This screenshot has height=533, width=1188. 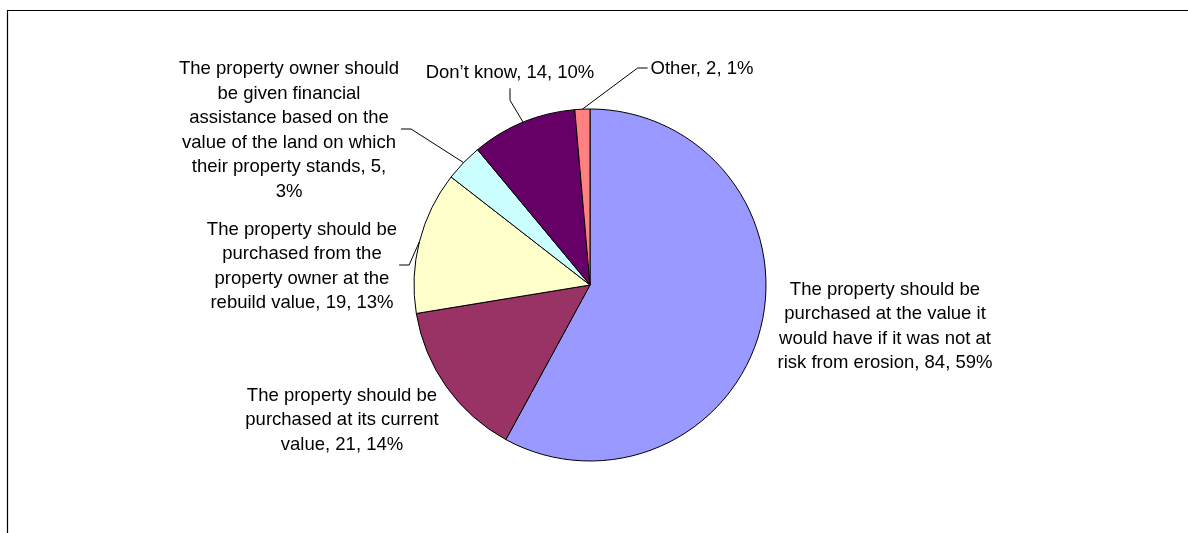 I want to click on slice-label: The property owner should be given financial assistance based on the value of the land on which their property stands, 5, 3%, so click(x=289, y=128).